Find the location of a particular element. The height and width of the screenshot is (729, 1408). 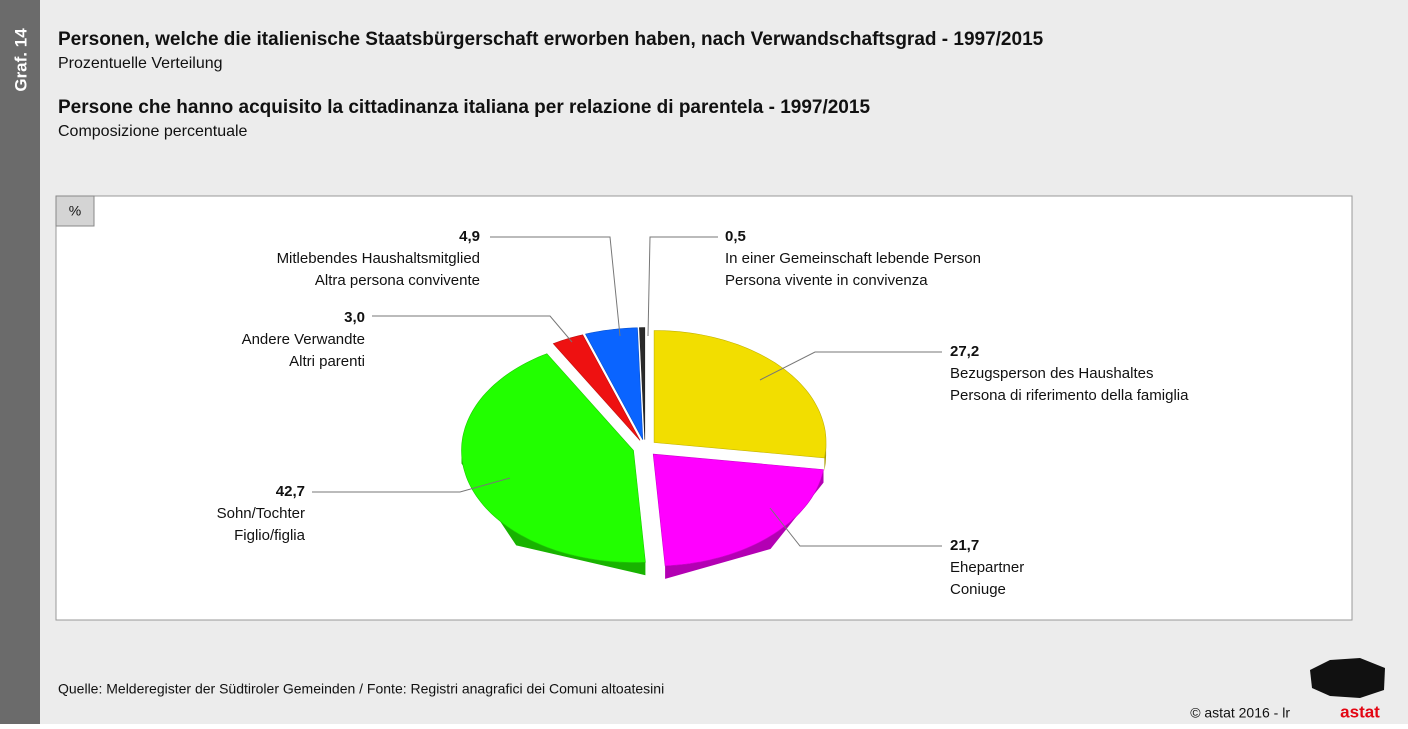

category-label: Ehepartner is located at coordinates (987, 567).